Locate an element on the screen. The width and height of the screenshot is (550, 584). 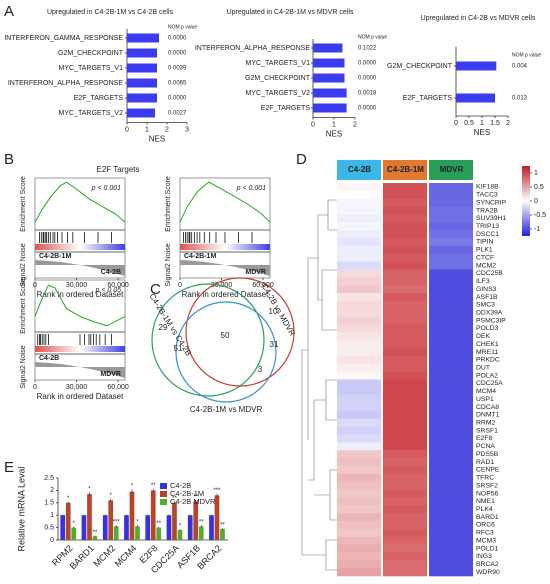
p-value: 0.0039 is located at coordinates (177, 69).